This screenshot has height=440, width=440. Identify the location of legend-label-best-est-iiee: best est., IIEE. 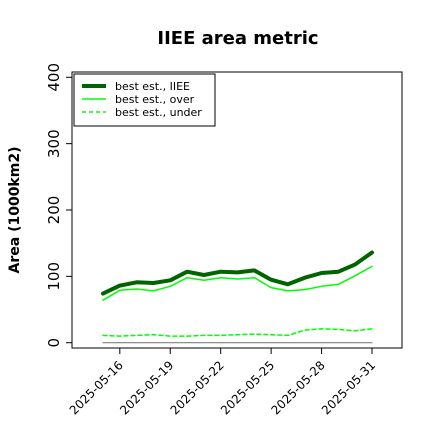
(152, 86).